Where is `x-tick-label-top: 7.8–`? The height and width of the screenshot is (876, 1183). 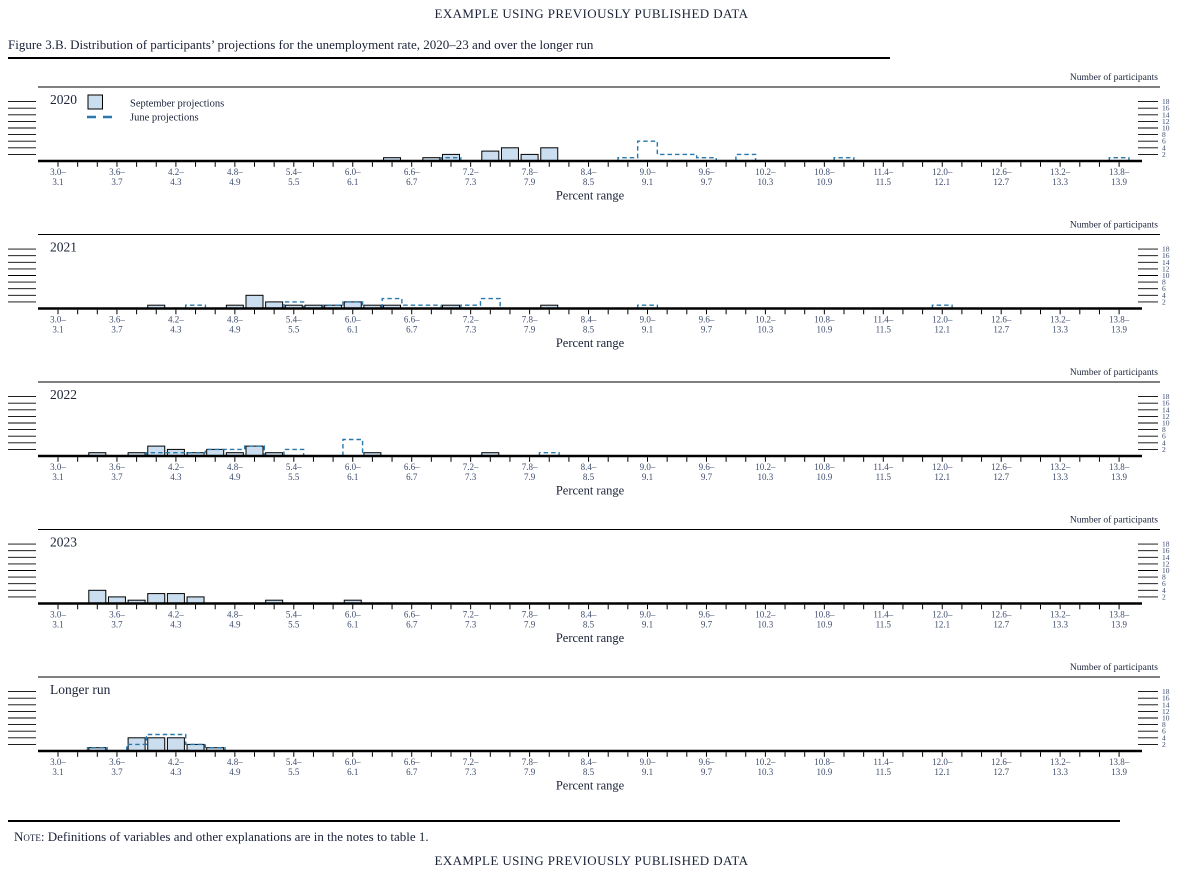
x-tick-label-top: 7.8– is located at coordinates (530, 762).